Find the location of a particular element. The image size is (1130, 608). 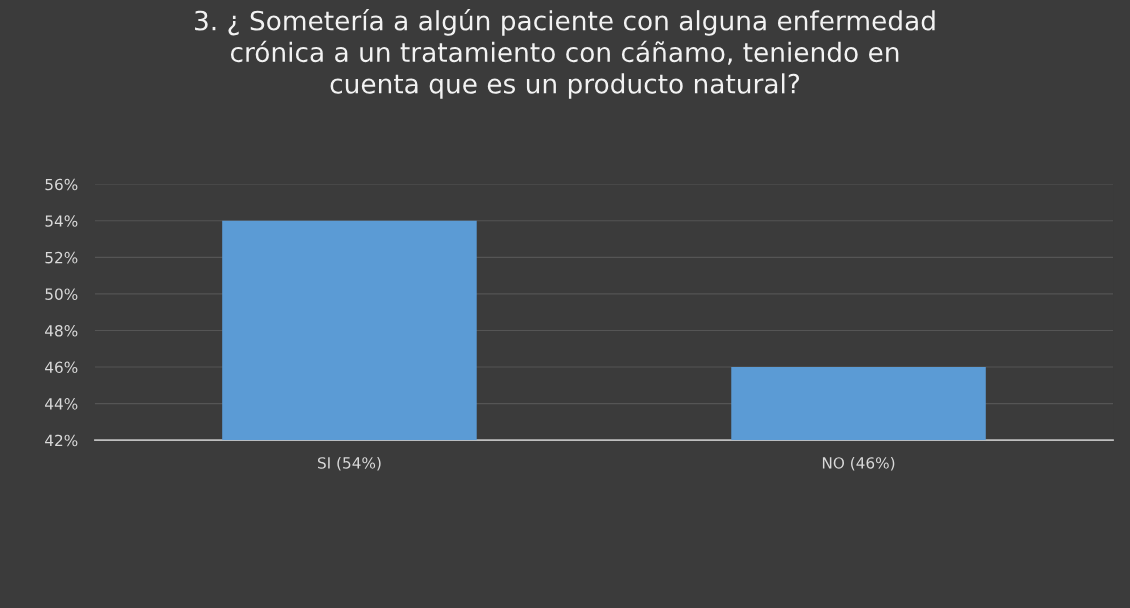

chart-title: 3. ¿ Sometería a algún paciente con alguna enfermedad crónica a un tratamiento con cáñamo, teniendo en cuenta que es un producto natural? is located at coordinates (565, 54).